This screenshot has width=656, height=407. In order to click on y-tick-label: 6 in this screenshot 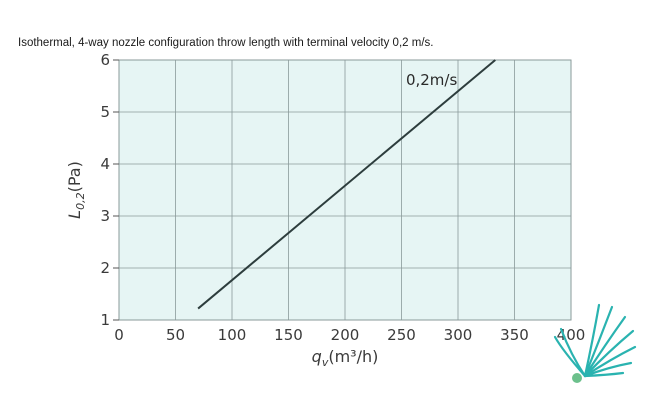, I will do `click(105, 60)`.